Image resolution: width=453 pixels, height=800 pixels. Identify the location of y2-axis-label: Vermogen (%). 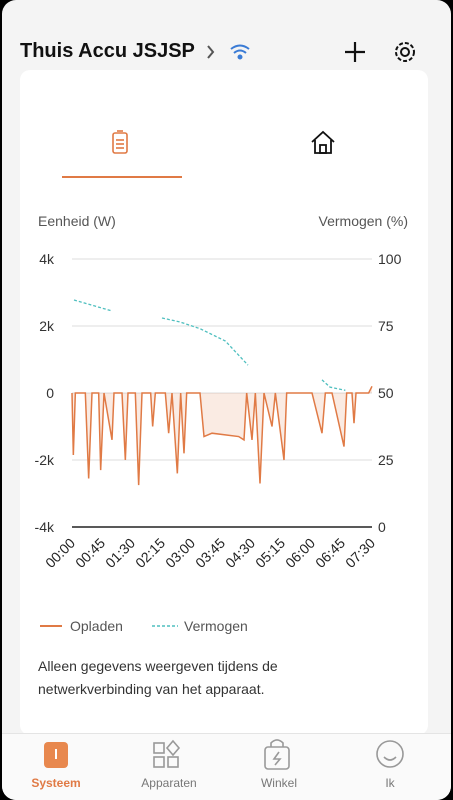
(363, 221).